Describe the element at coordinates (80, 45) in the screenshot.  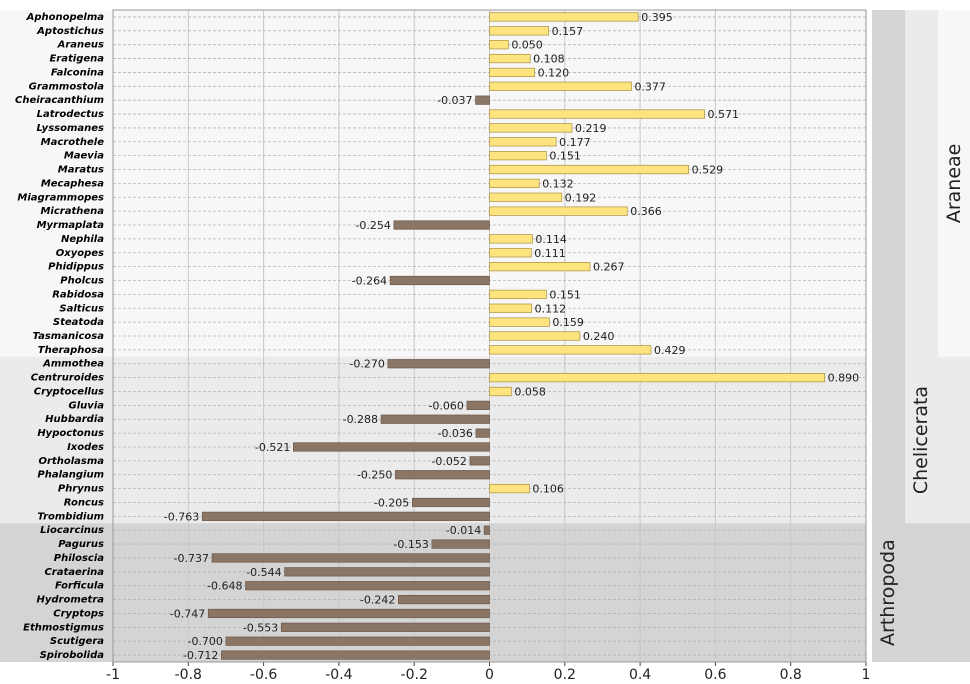
I see `category-label: Araneus` at that location.